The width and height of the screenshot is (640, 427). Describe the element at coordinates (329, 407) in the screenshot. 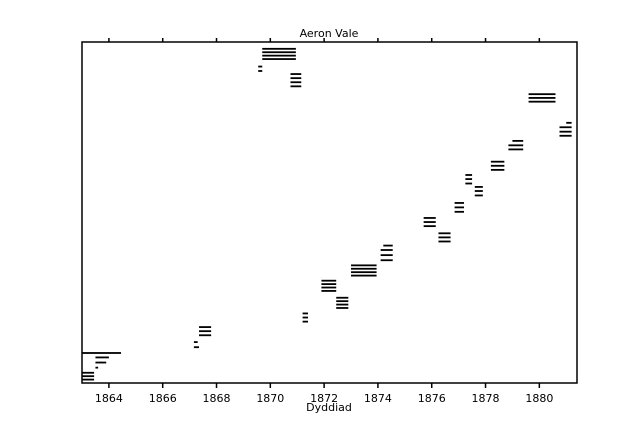

I see `x-axis-label: Dyddiad` at that location.